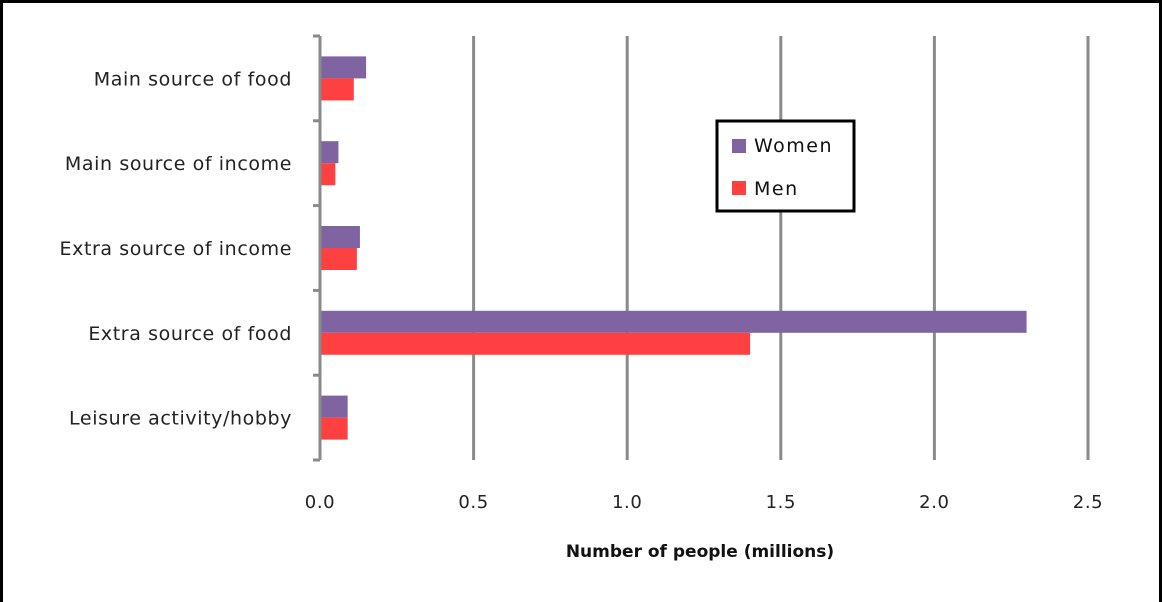  I want to click on x-tick-label: 1.0, so click(627, 502).